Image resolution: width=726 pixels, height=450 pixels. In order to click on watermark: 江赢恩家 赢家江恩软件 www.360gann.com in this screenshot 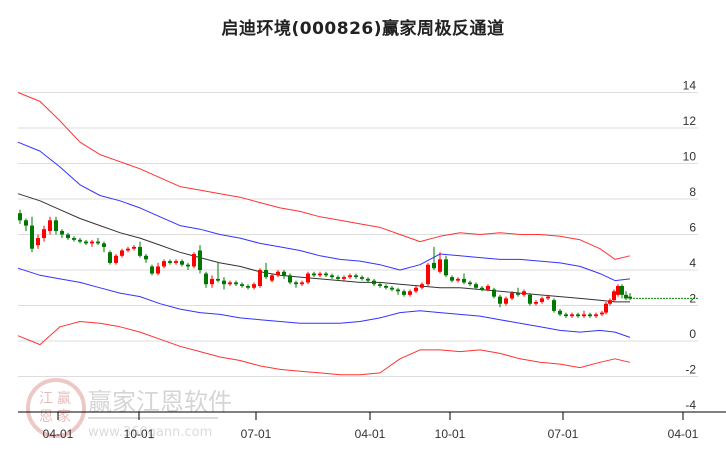, I will do `click(129, 409)`.